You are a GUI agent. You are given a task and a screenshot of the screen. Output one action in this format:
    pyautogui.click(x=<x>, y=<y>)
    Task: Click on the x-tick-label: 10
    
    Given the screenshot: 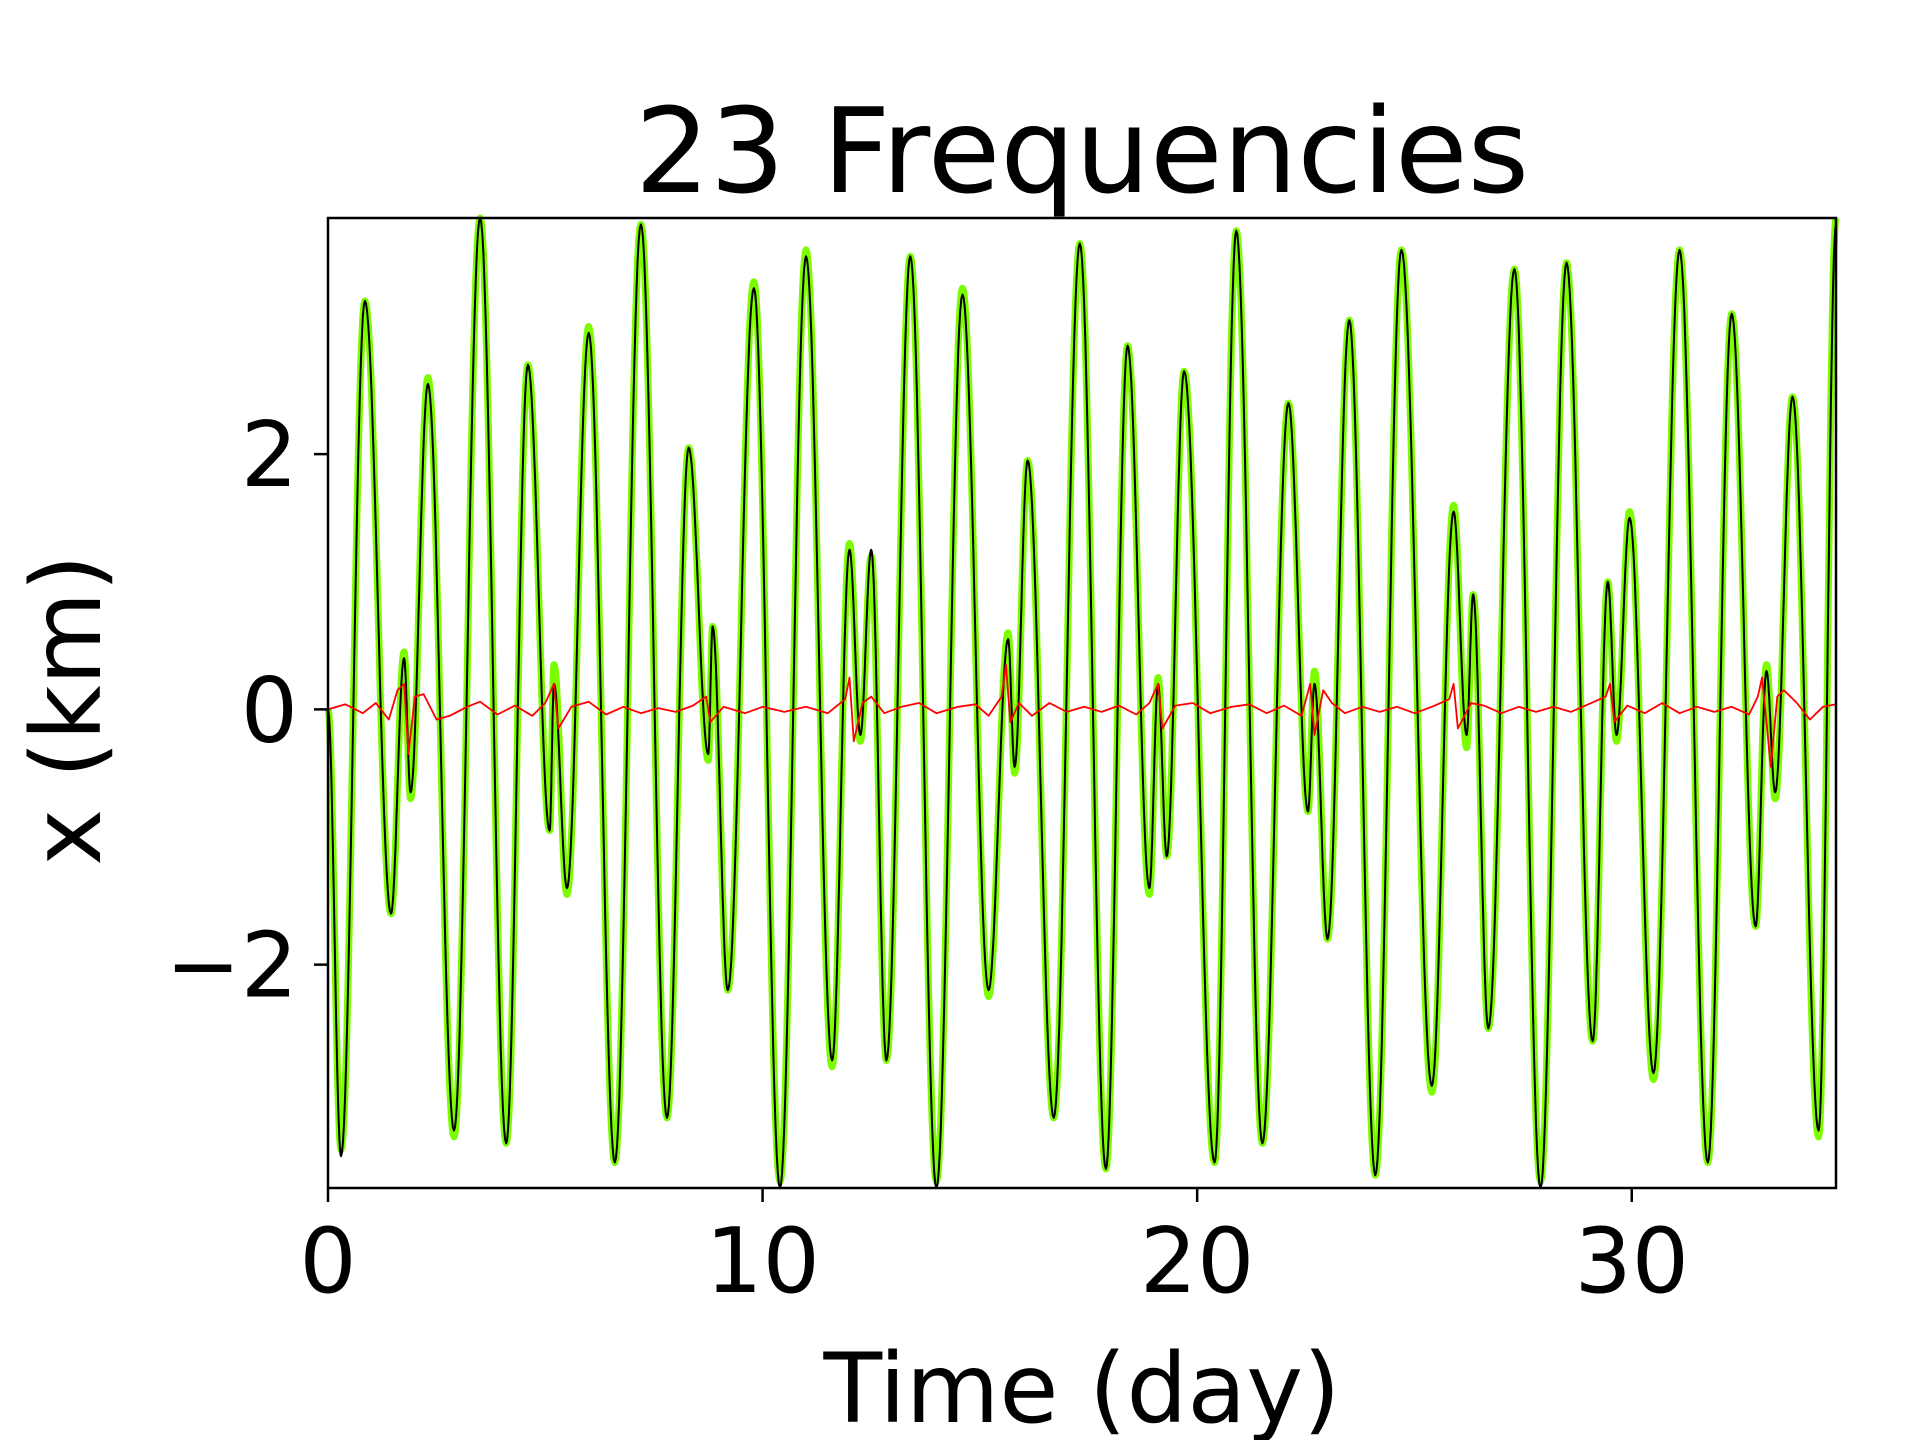 What is the action you would take?
    pyautogui.click(x=762, y=1261)
    